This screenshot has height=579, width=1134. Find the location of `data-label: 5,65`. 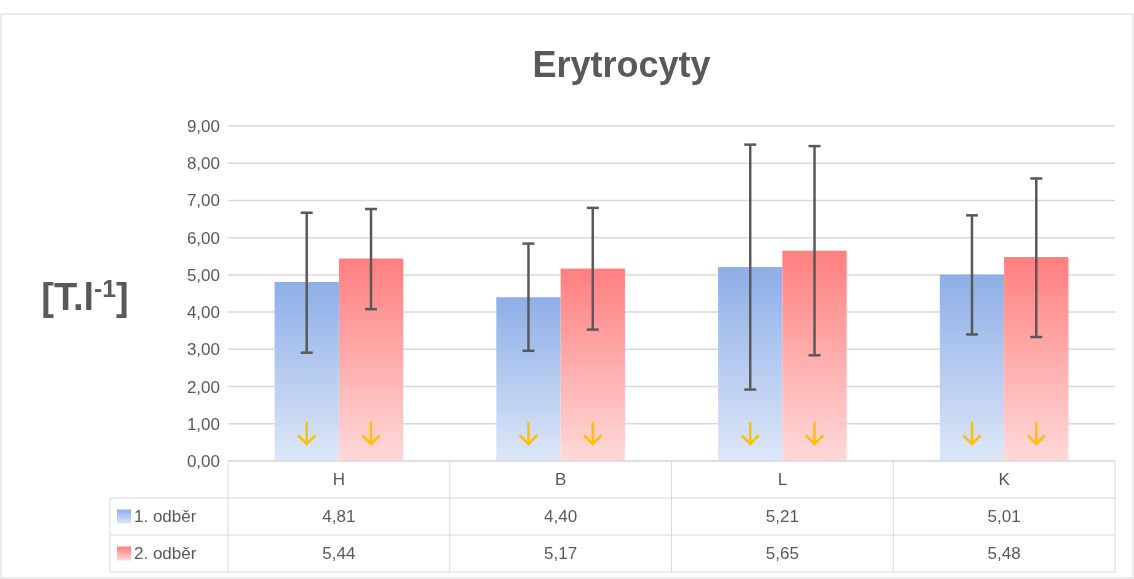

data-label: 5,65 is located at coordinates (782, 554).